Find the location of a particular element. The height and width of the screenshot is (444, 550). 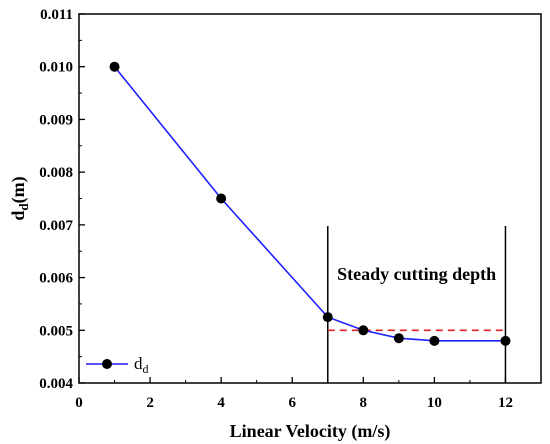

y-axis-title-tail: (m) is located at coordinates (18, 189).